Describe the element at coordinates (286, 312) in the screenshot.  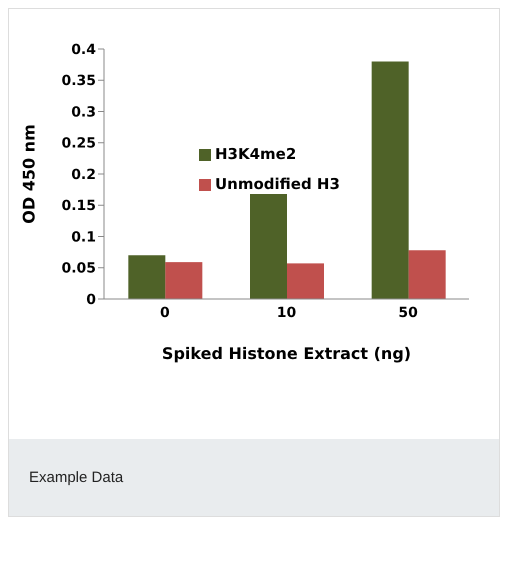
I see `x-tick-label: 10` at that location.